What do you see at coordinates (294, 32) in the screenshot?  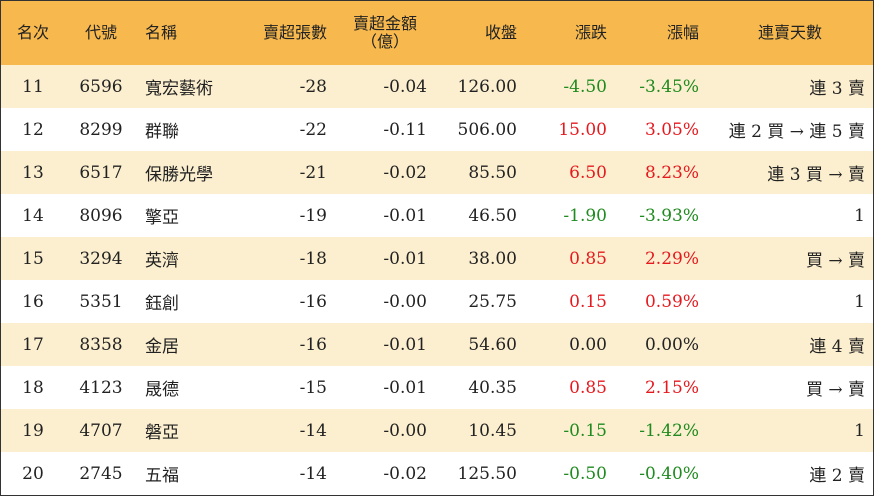 I see `header-net-sell-lots: 賣超張數` at bounding box center [294, 32].